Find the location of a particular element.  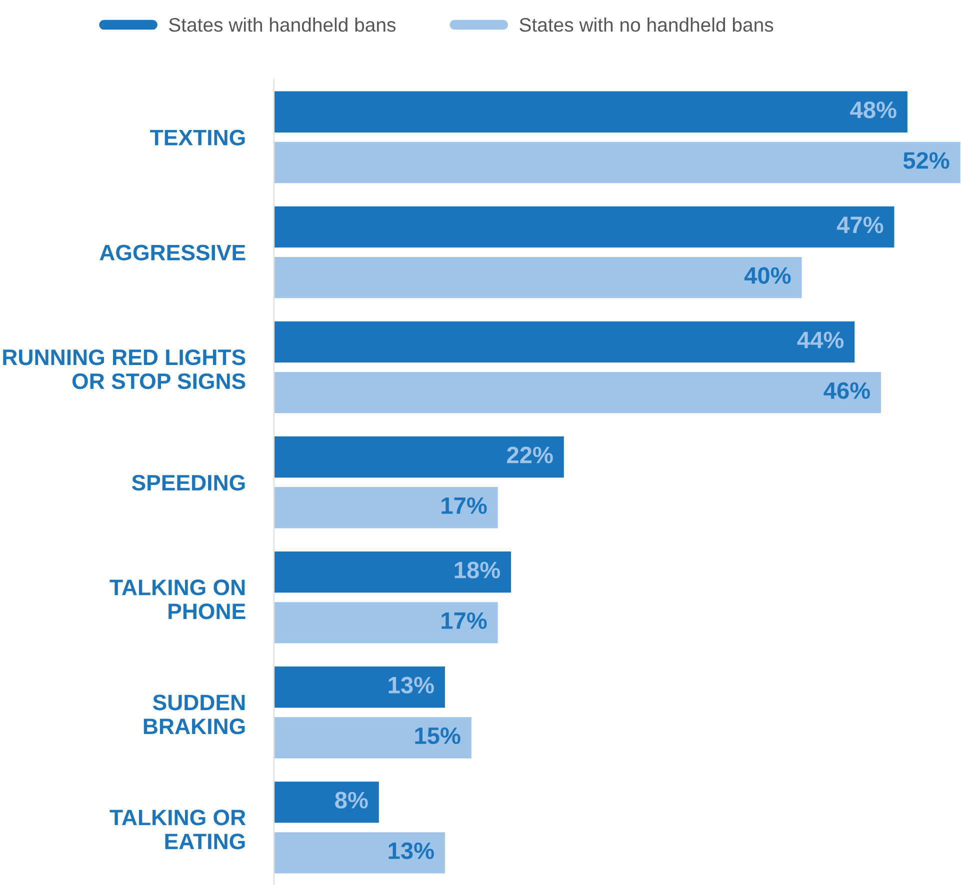

data-label: 40% is located at coordinates (767, 275).